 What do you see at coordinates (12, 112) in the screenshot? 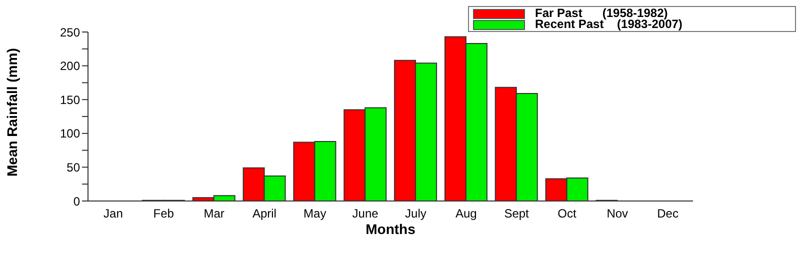
I see `y-axis-title: Mean Rainfall (mm)` at bounding box center [12, 112].